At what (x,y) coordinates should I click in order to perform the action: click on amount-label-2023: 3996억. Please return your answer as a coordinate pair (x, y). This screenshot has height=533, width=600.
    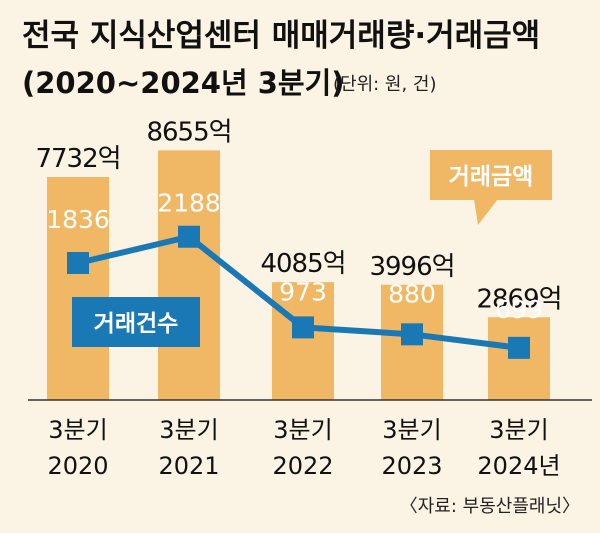
    Looking at the image, I should click on (411, 267).